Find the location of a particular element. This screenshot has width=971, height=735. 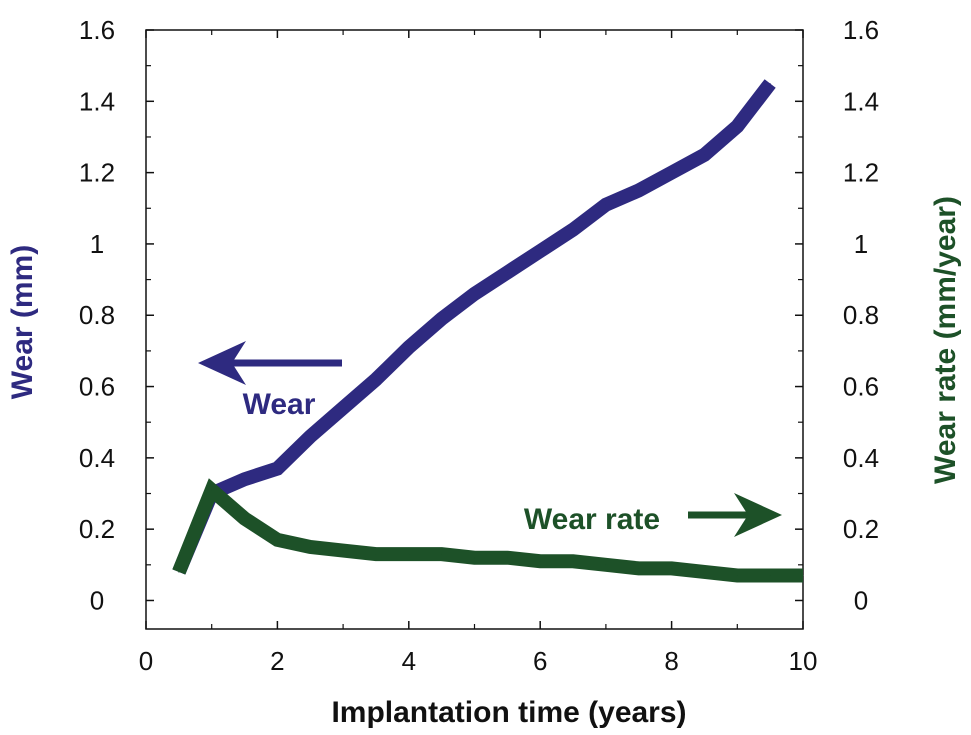

y-left-tick-label: 1 is located at coordinates (97, 244).